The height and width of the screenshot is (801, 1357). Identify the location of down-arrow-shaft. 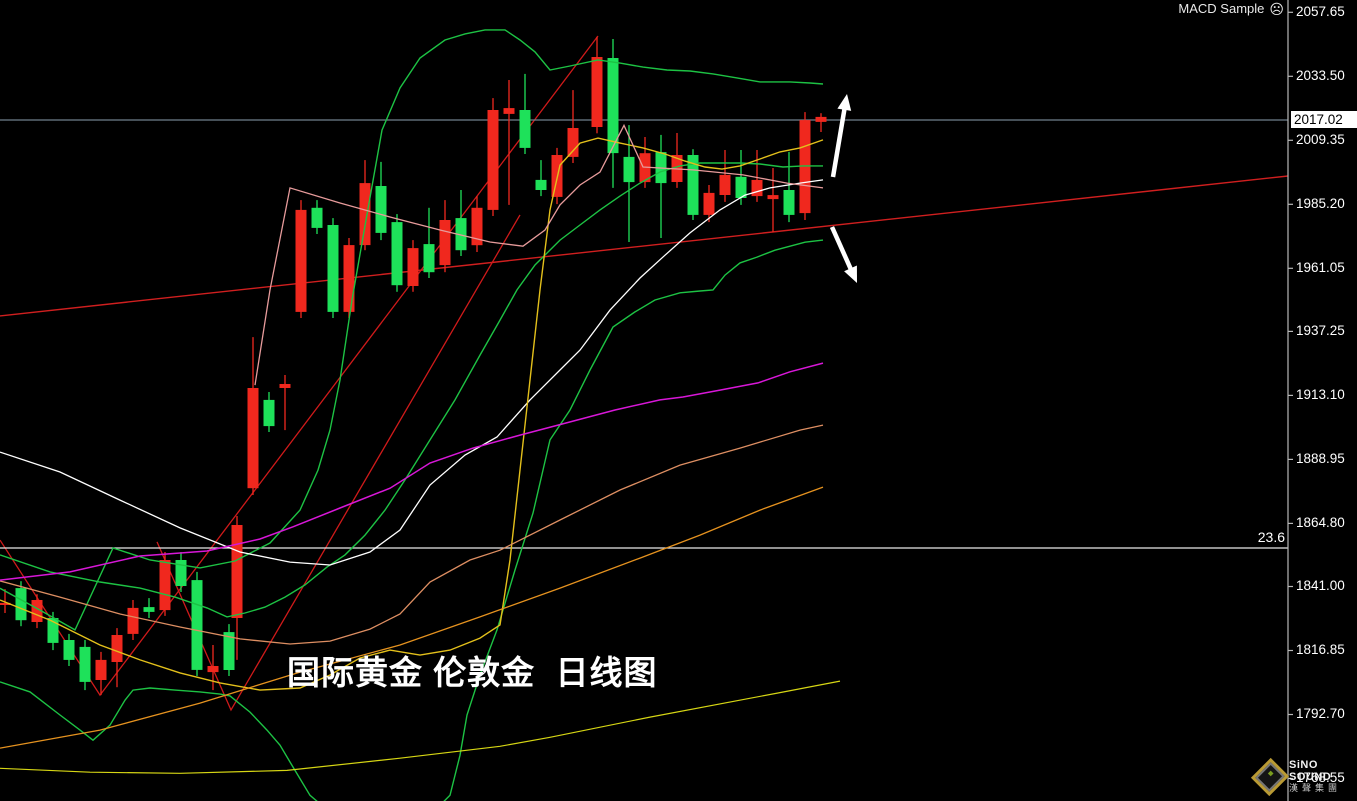
(842, 249).